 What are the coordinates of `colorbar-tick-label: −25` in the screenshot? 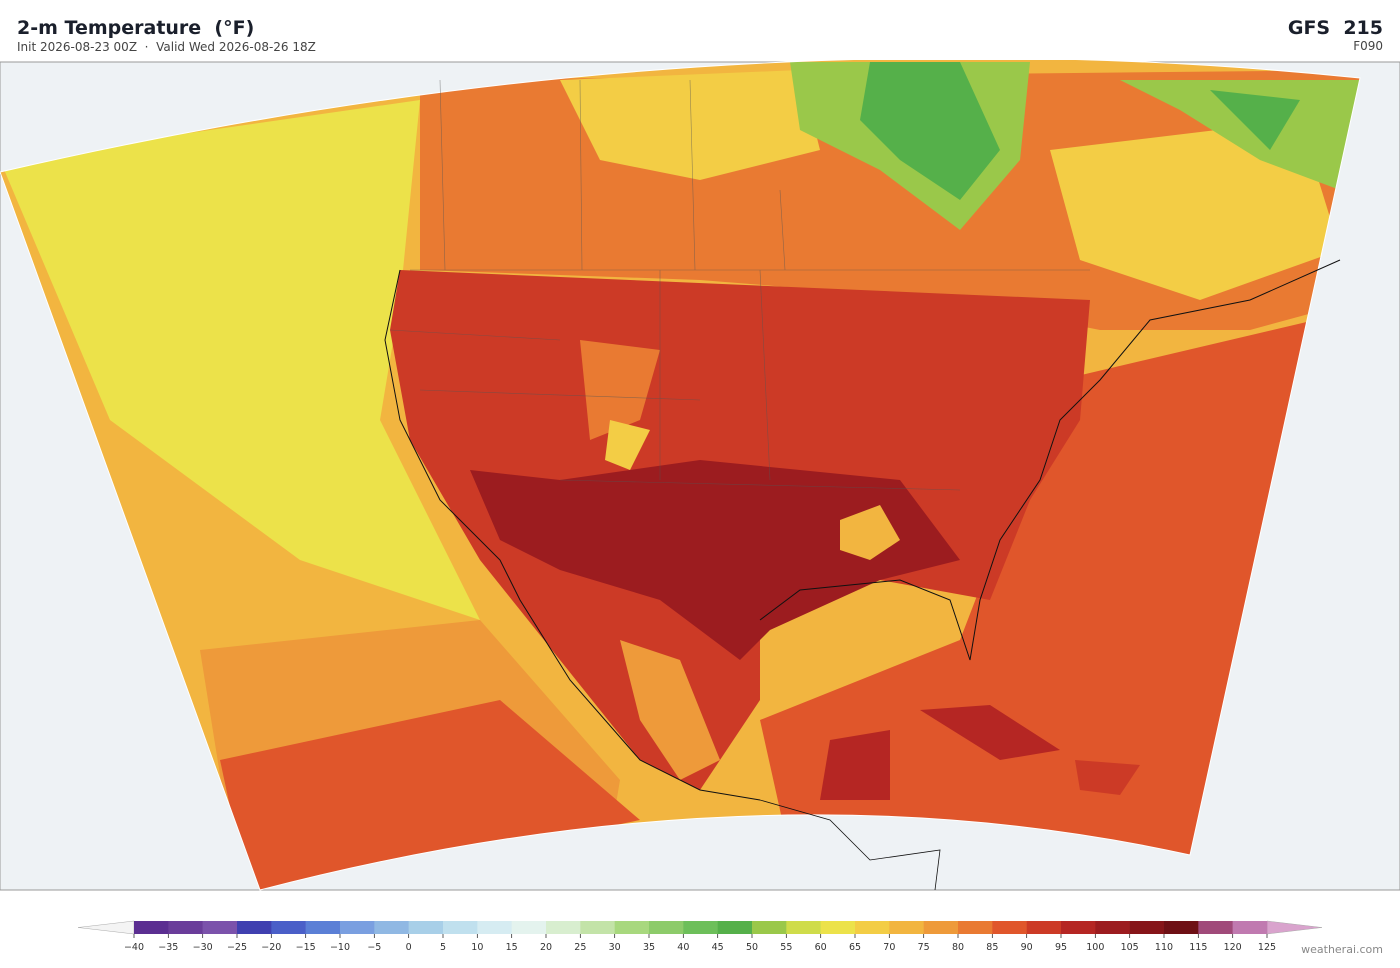 It's located at (237, 947).